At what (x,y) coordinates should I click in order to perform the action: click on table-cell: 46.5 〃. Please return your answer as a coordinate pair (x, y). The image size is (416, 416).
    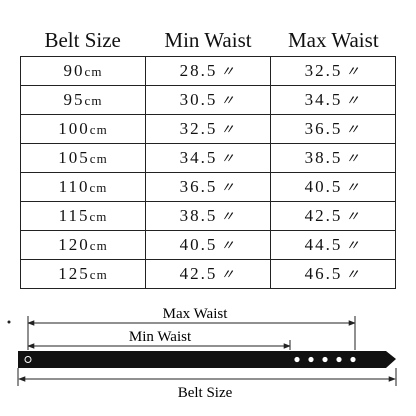
    Looking at the image, I should click on (333, 274).